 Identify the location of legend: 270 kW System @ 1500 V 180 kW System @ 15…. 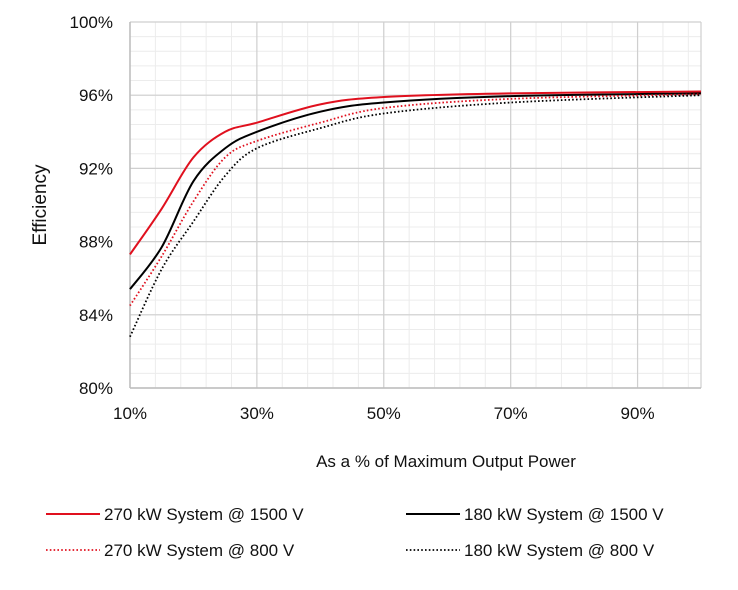
(355, 532).